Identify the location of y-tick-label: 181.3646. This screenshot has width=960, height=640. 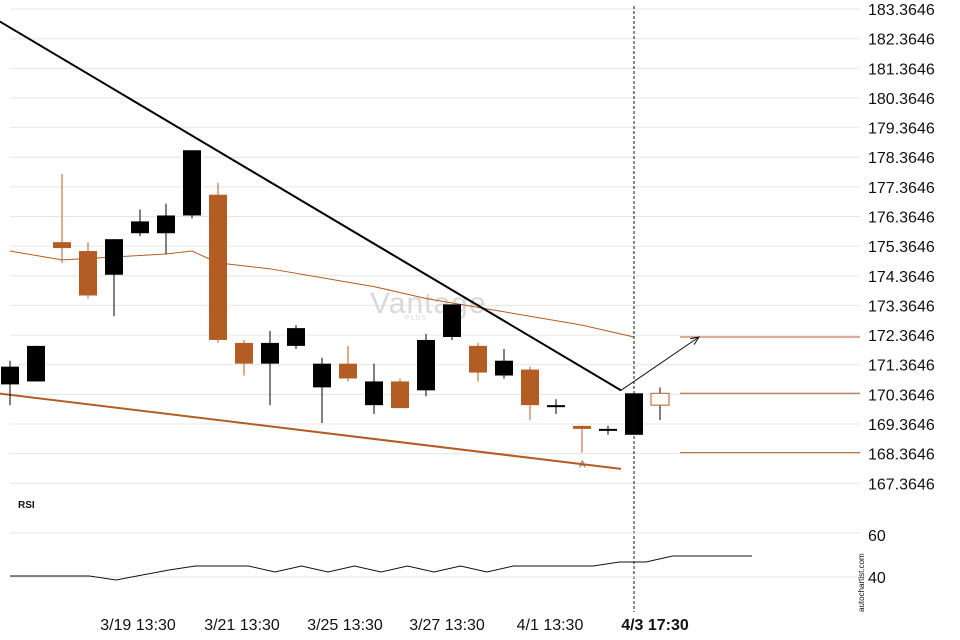
(901, 69).